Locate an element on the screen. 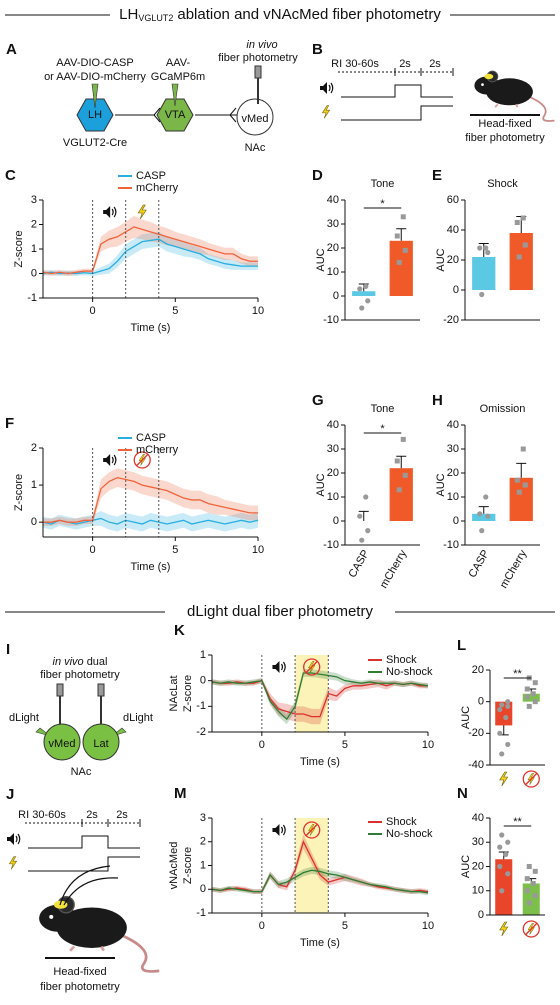 The width and height of the screenshot is (560, 1005). label: dual is located at coordinates (97, 662).